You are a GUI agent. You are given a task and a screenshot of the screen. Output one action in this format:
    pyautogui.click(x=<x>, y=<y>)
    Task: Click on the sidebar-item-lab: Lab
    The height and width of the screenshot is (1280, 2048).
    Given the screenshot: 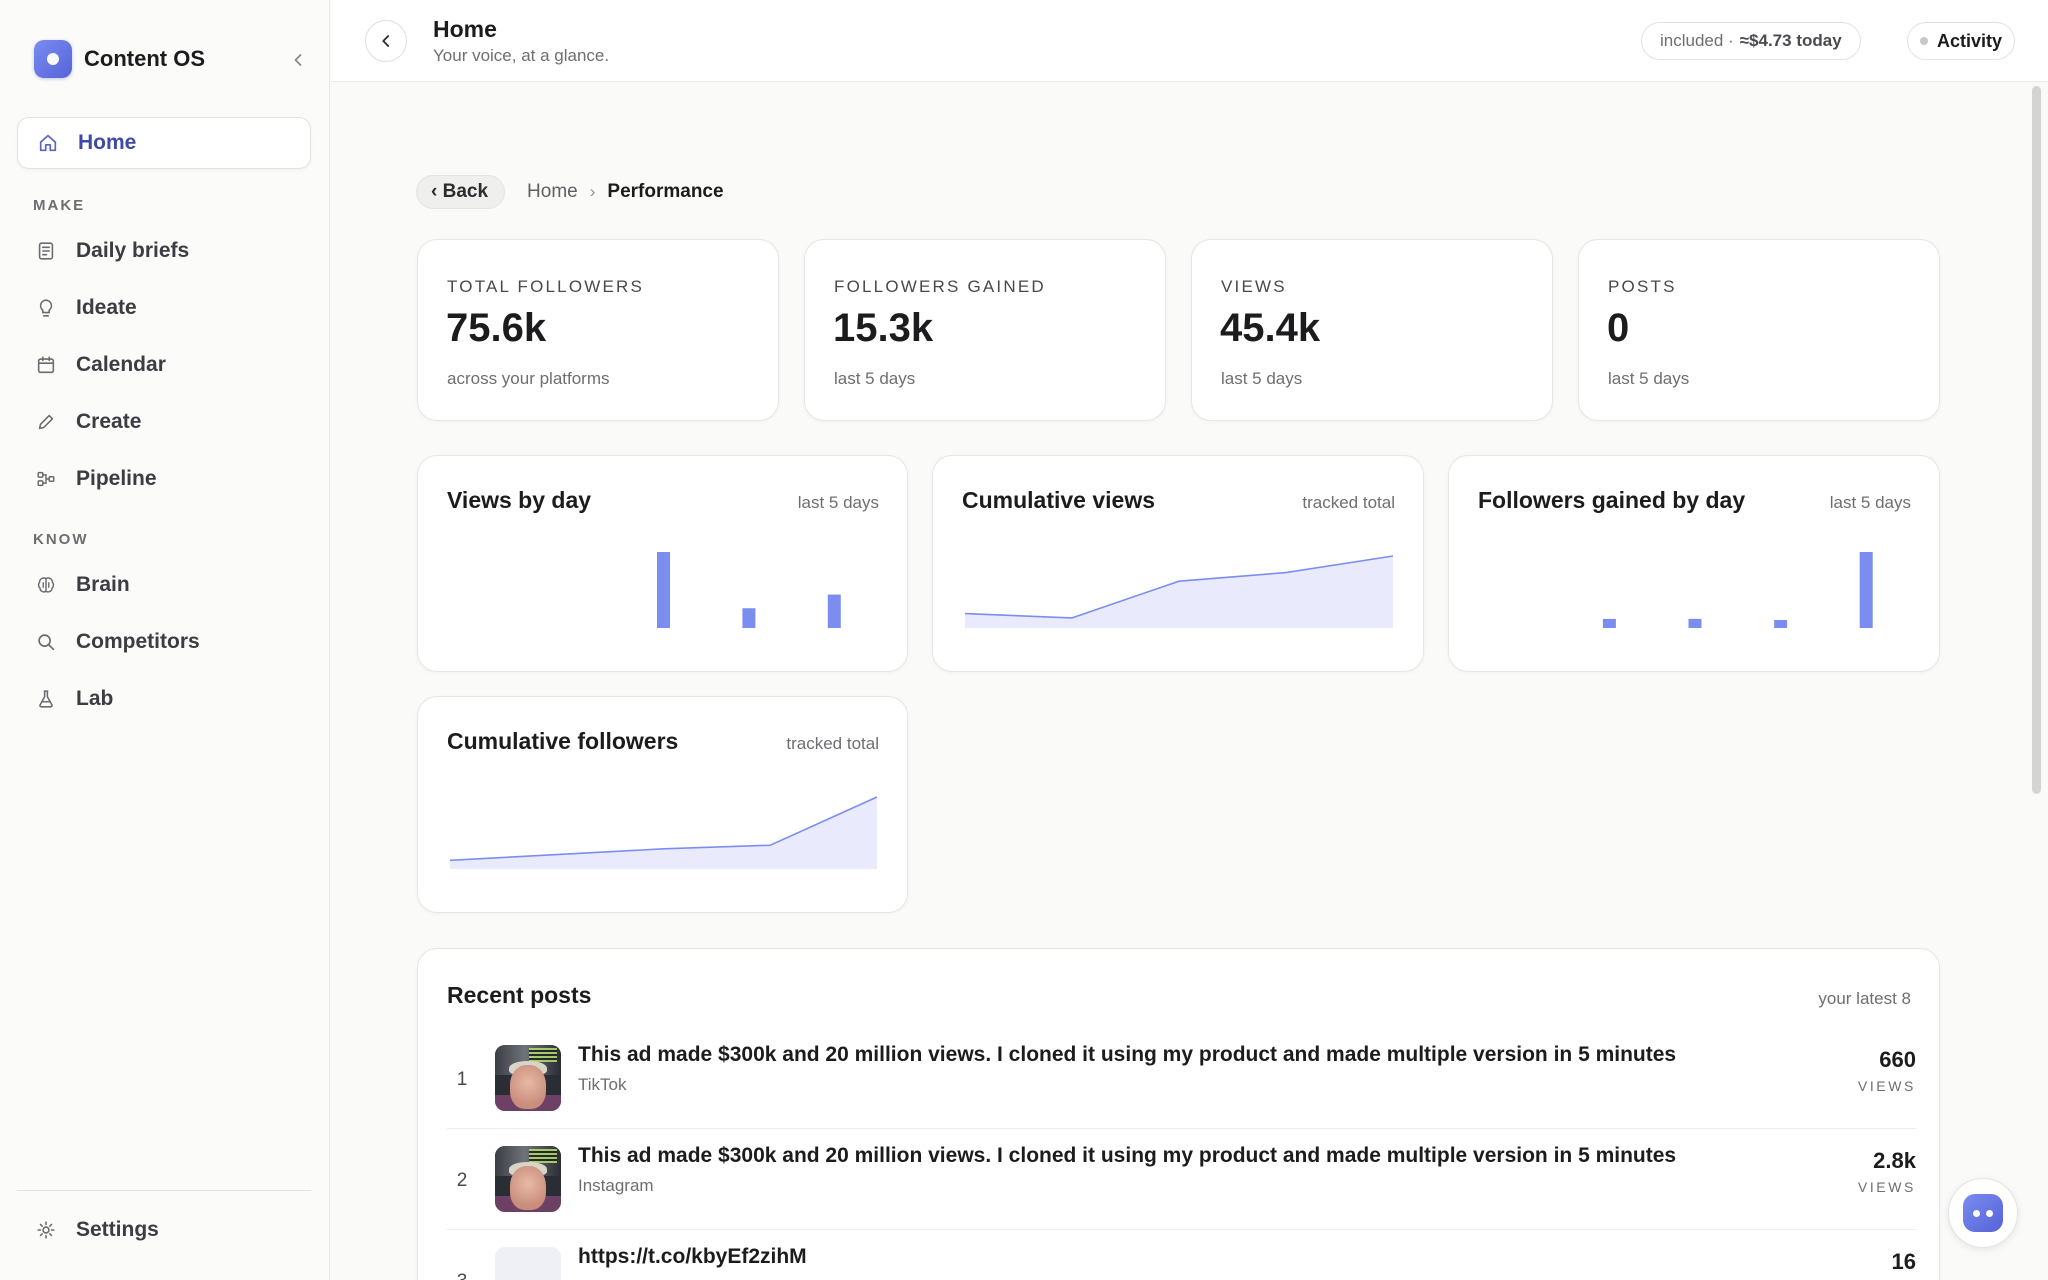 What is the action you would take?
    pyautogui.click(x=73, y=699)
    